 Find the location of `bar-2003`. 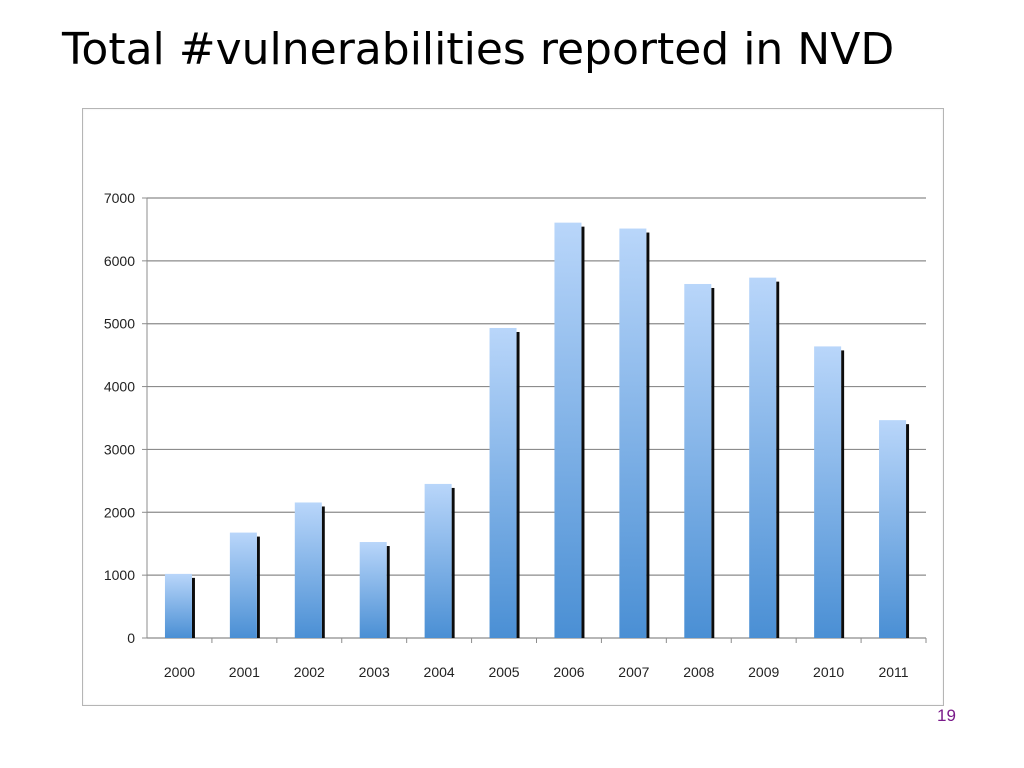

bar-2003 is located at coordinates (373, 590).